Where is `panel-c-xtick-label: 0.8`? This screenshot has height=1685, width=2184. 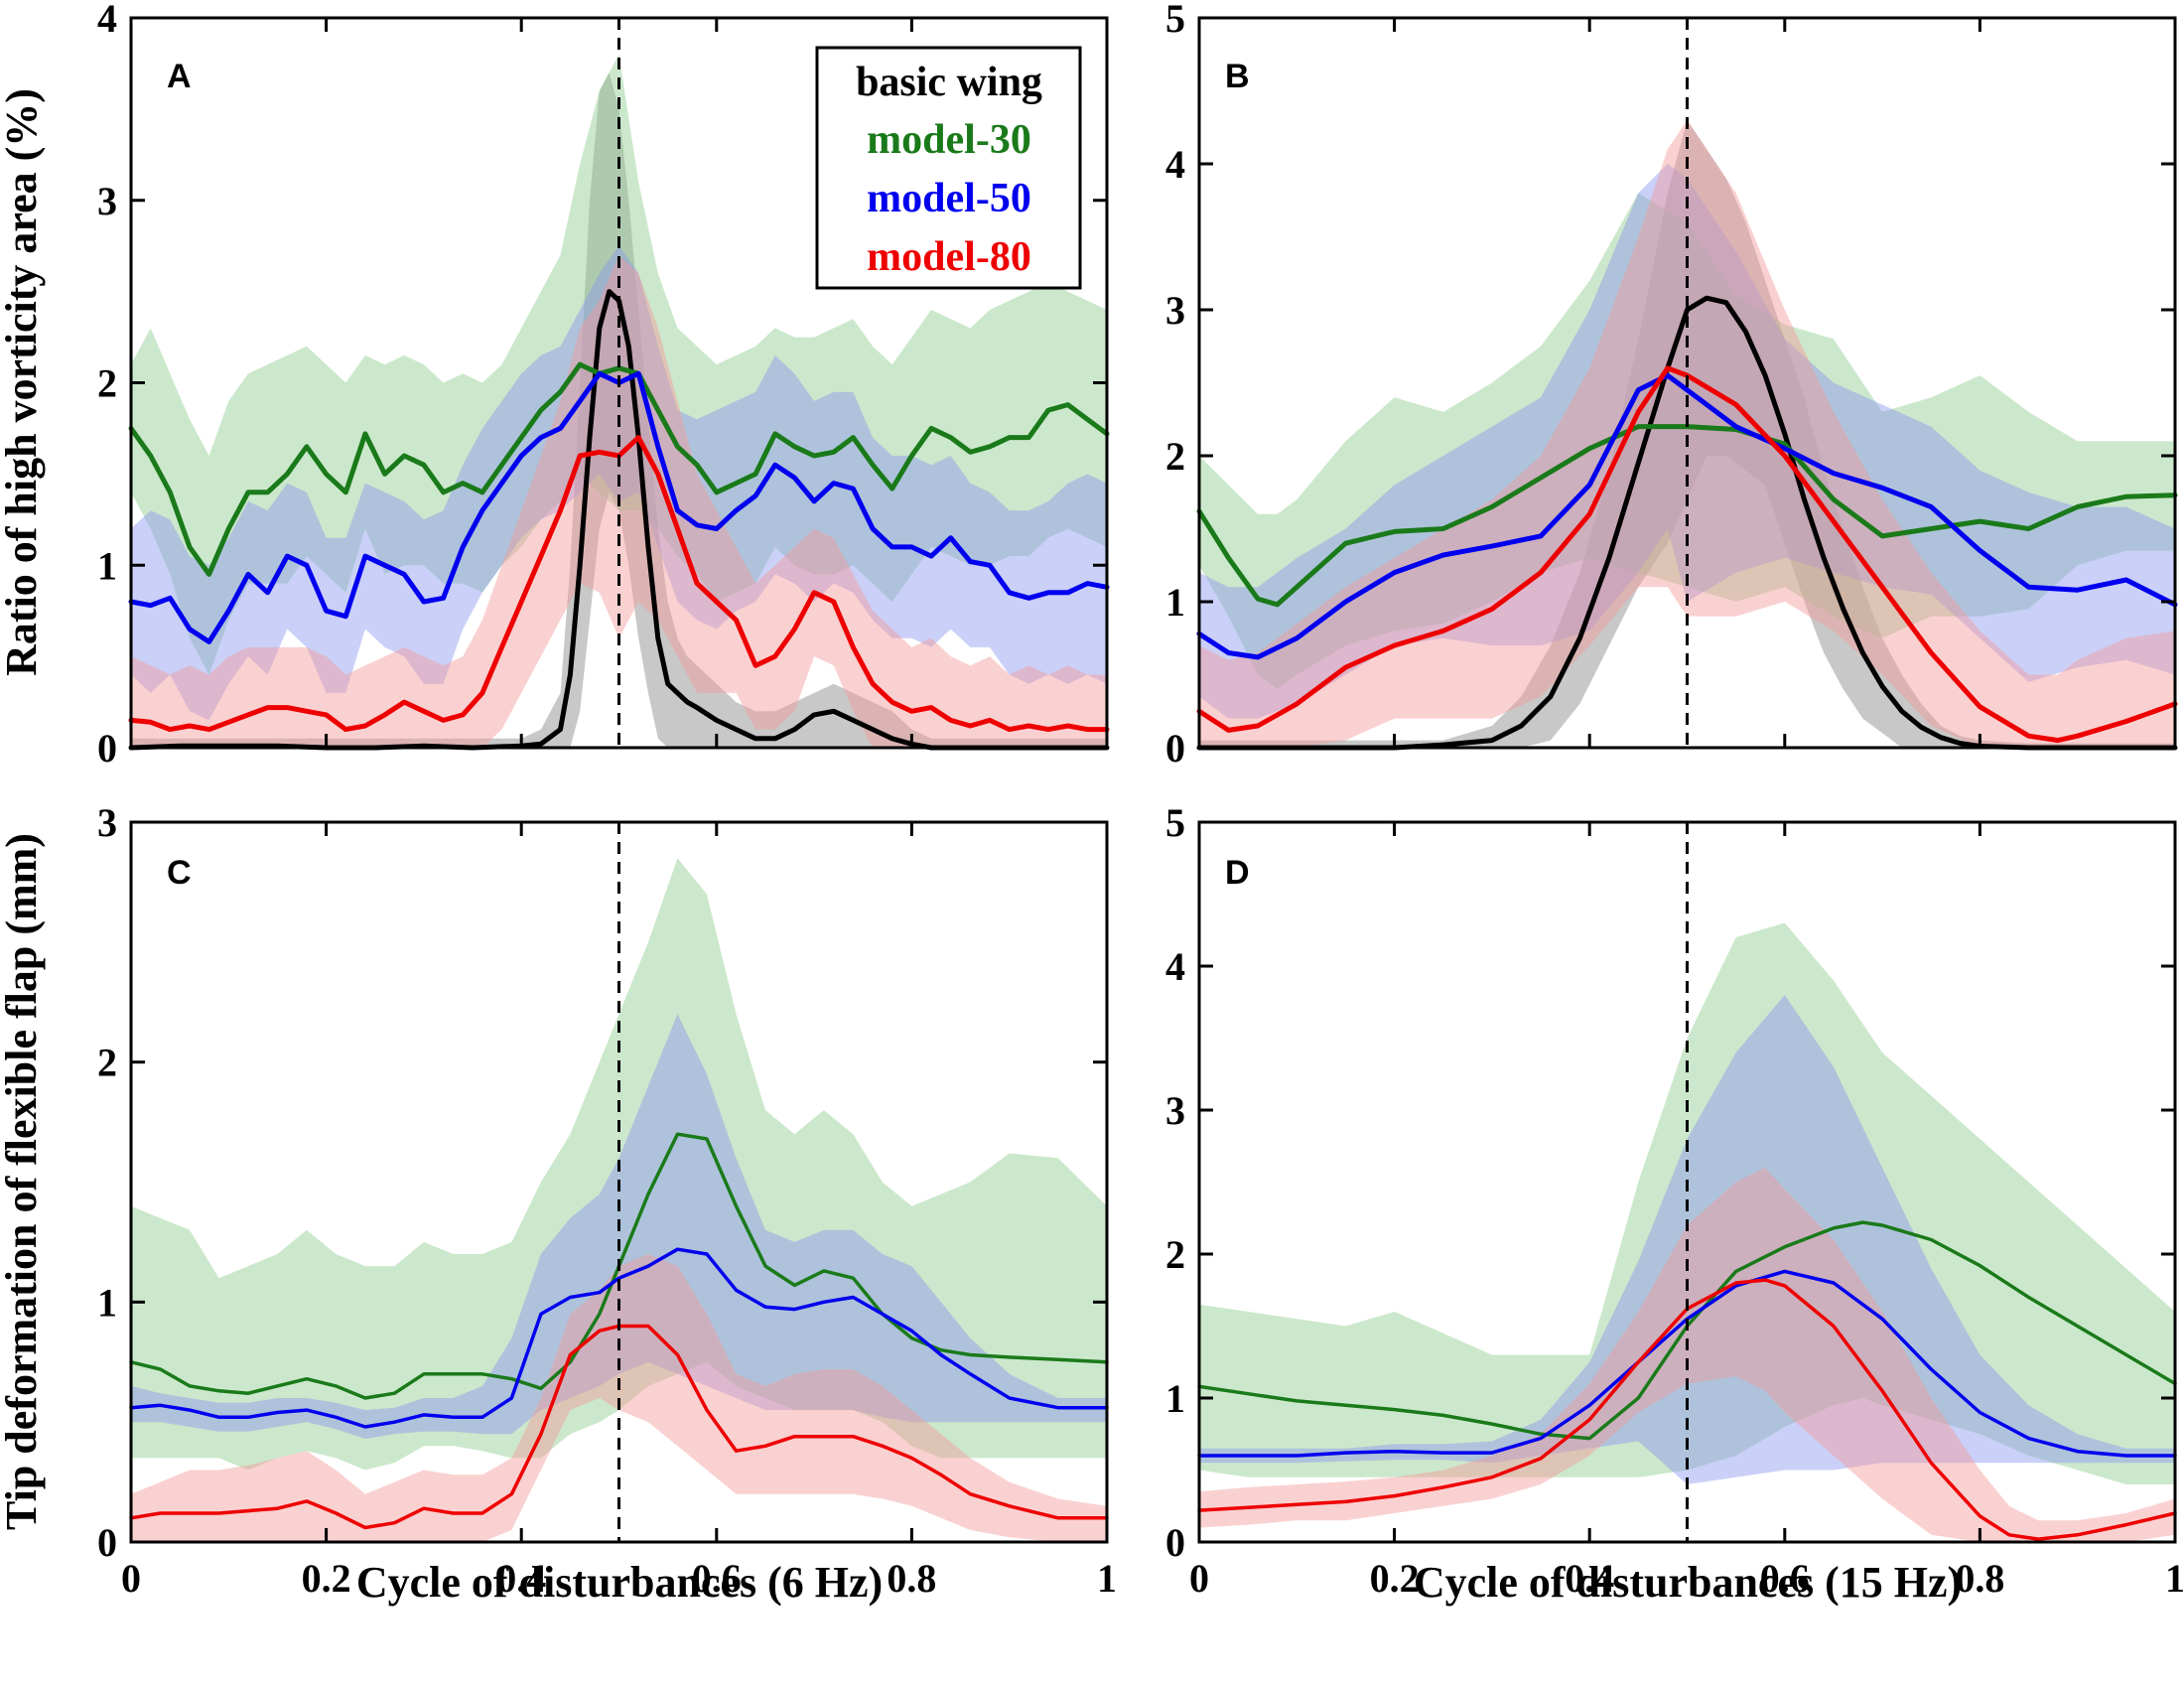 panel-c-xtick-label: 0.8 is located at coordinates (911, 1578).